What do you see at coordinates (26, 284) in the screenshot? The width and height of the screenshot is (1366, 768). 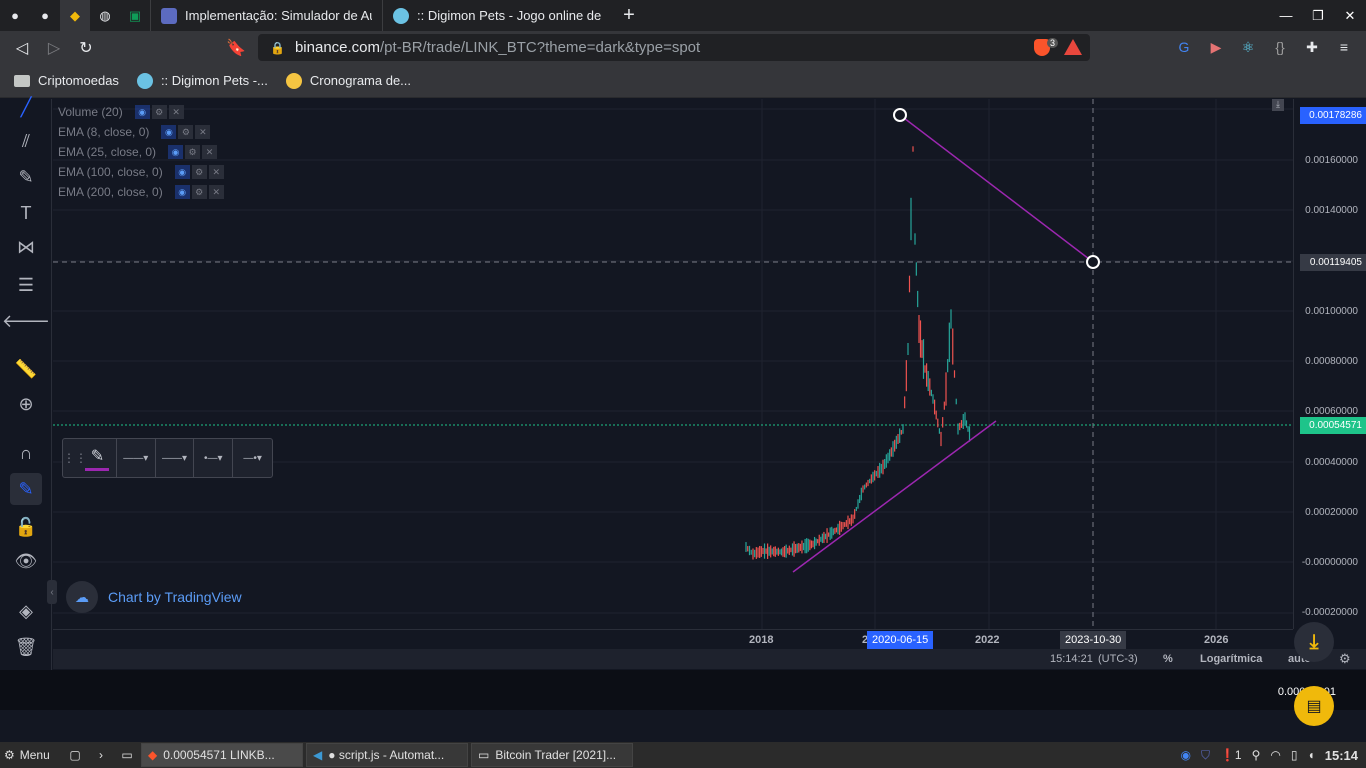 I see `measure-lines-icon: ☰` at bounding box center [26, 284].